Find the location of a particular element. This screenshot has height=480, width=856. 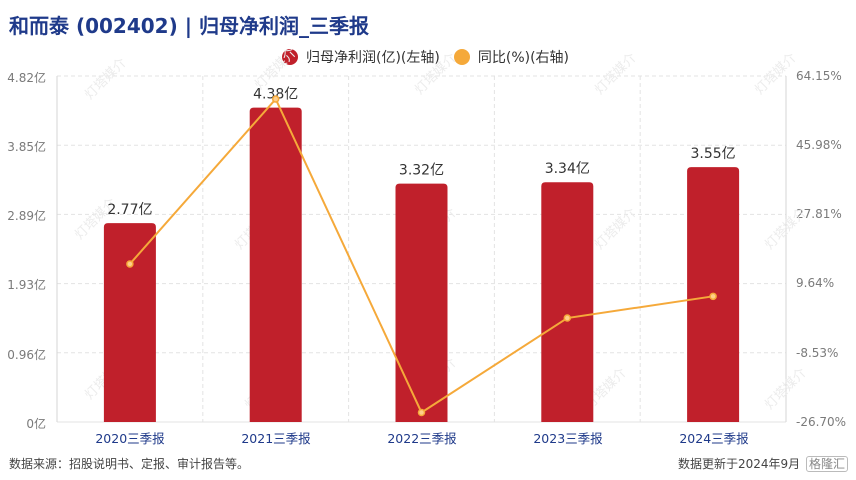

y-right-tick: 27.81% is located at coordinates (819, 214).